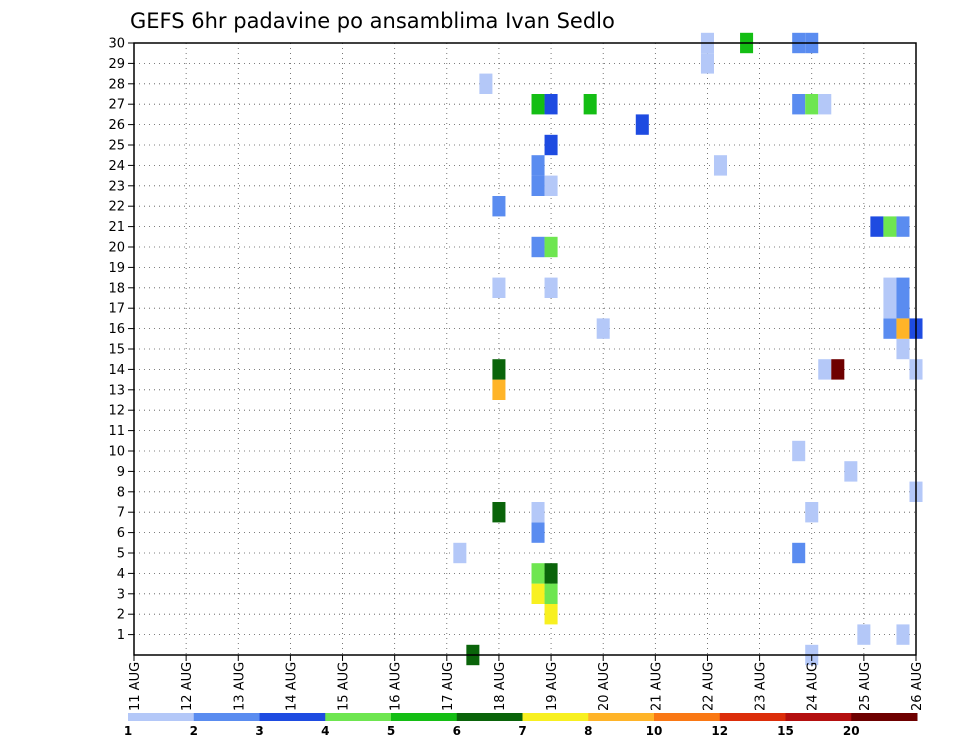 Image resolution: width=960 pixels, height=742 pixels. What do you see at coordinates (391, 731) in the screenshot?
I see `legend-label: 5` at bounding box center [391, 731].